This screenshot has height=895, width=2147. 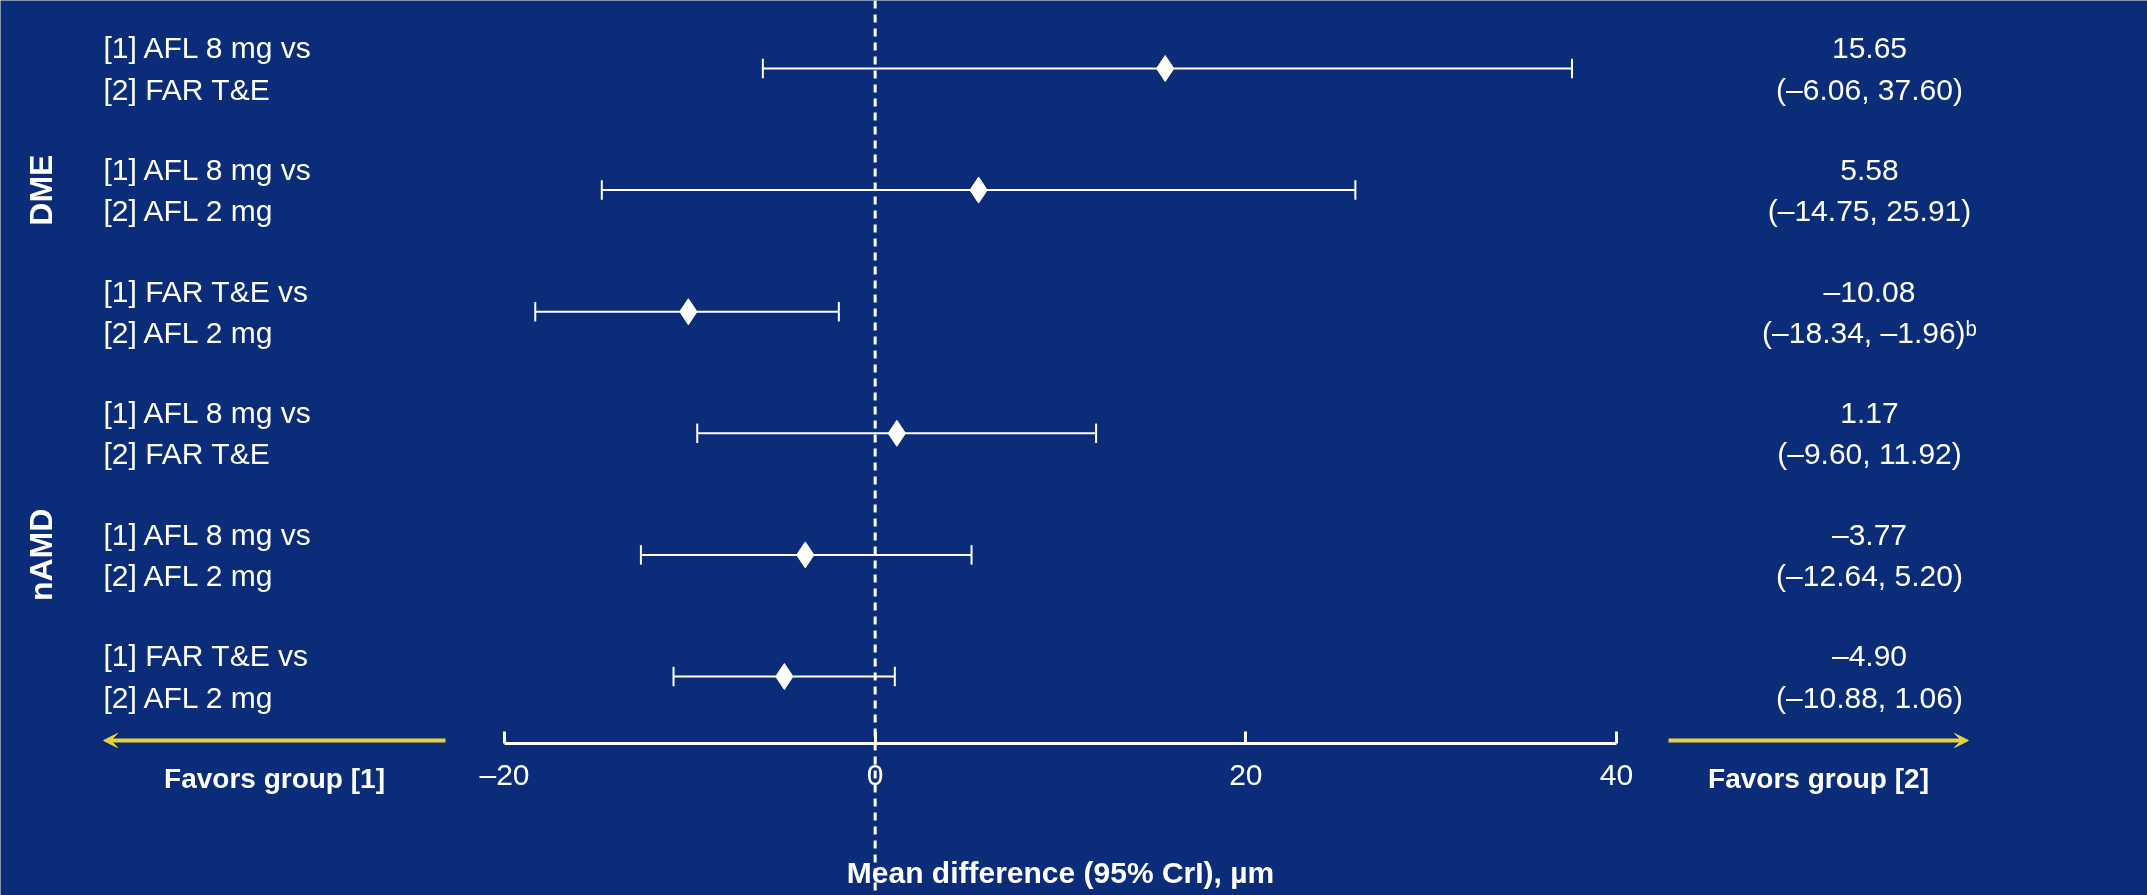 I want to click on data-label: –3.77 (–12.64, 5.20), so click(x=1869, y=555).